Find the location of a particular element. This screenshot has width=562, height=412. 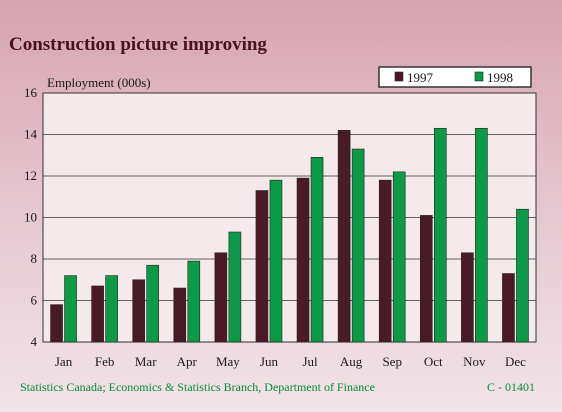

x-tick-label: Dec is located at coordinates (515, 361).